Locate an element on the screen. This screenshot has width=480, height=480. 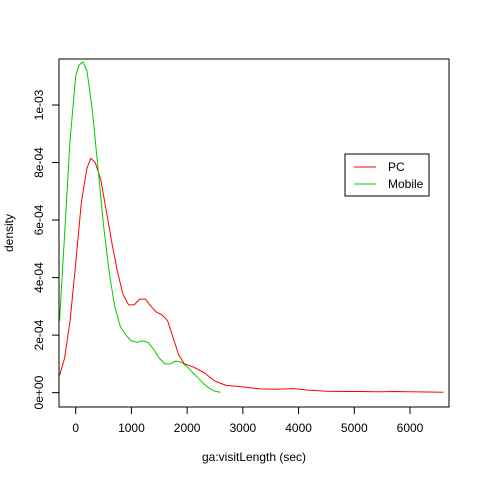
legend: PC Mobile is located at coordinates (387, 175).